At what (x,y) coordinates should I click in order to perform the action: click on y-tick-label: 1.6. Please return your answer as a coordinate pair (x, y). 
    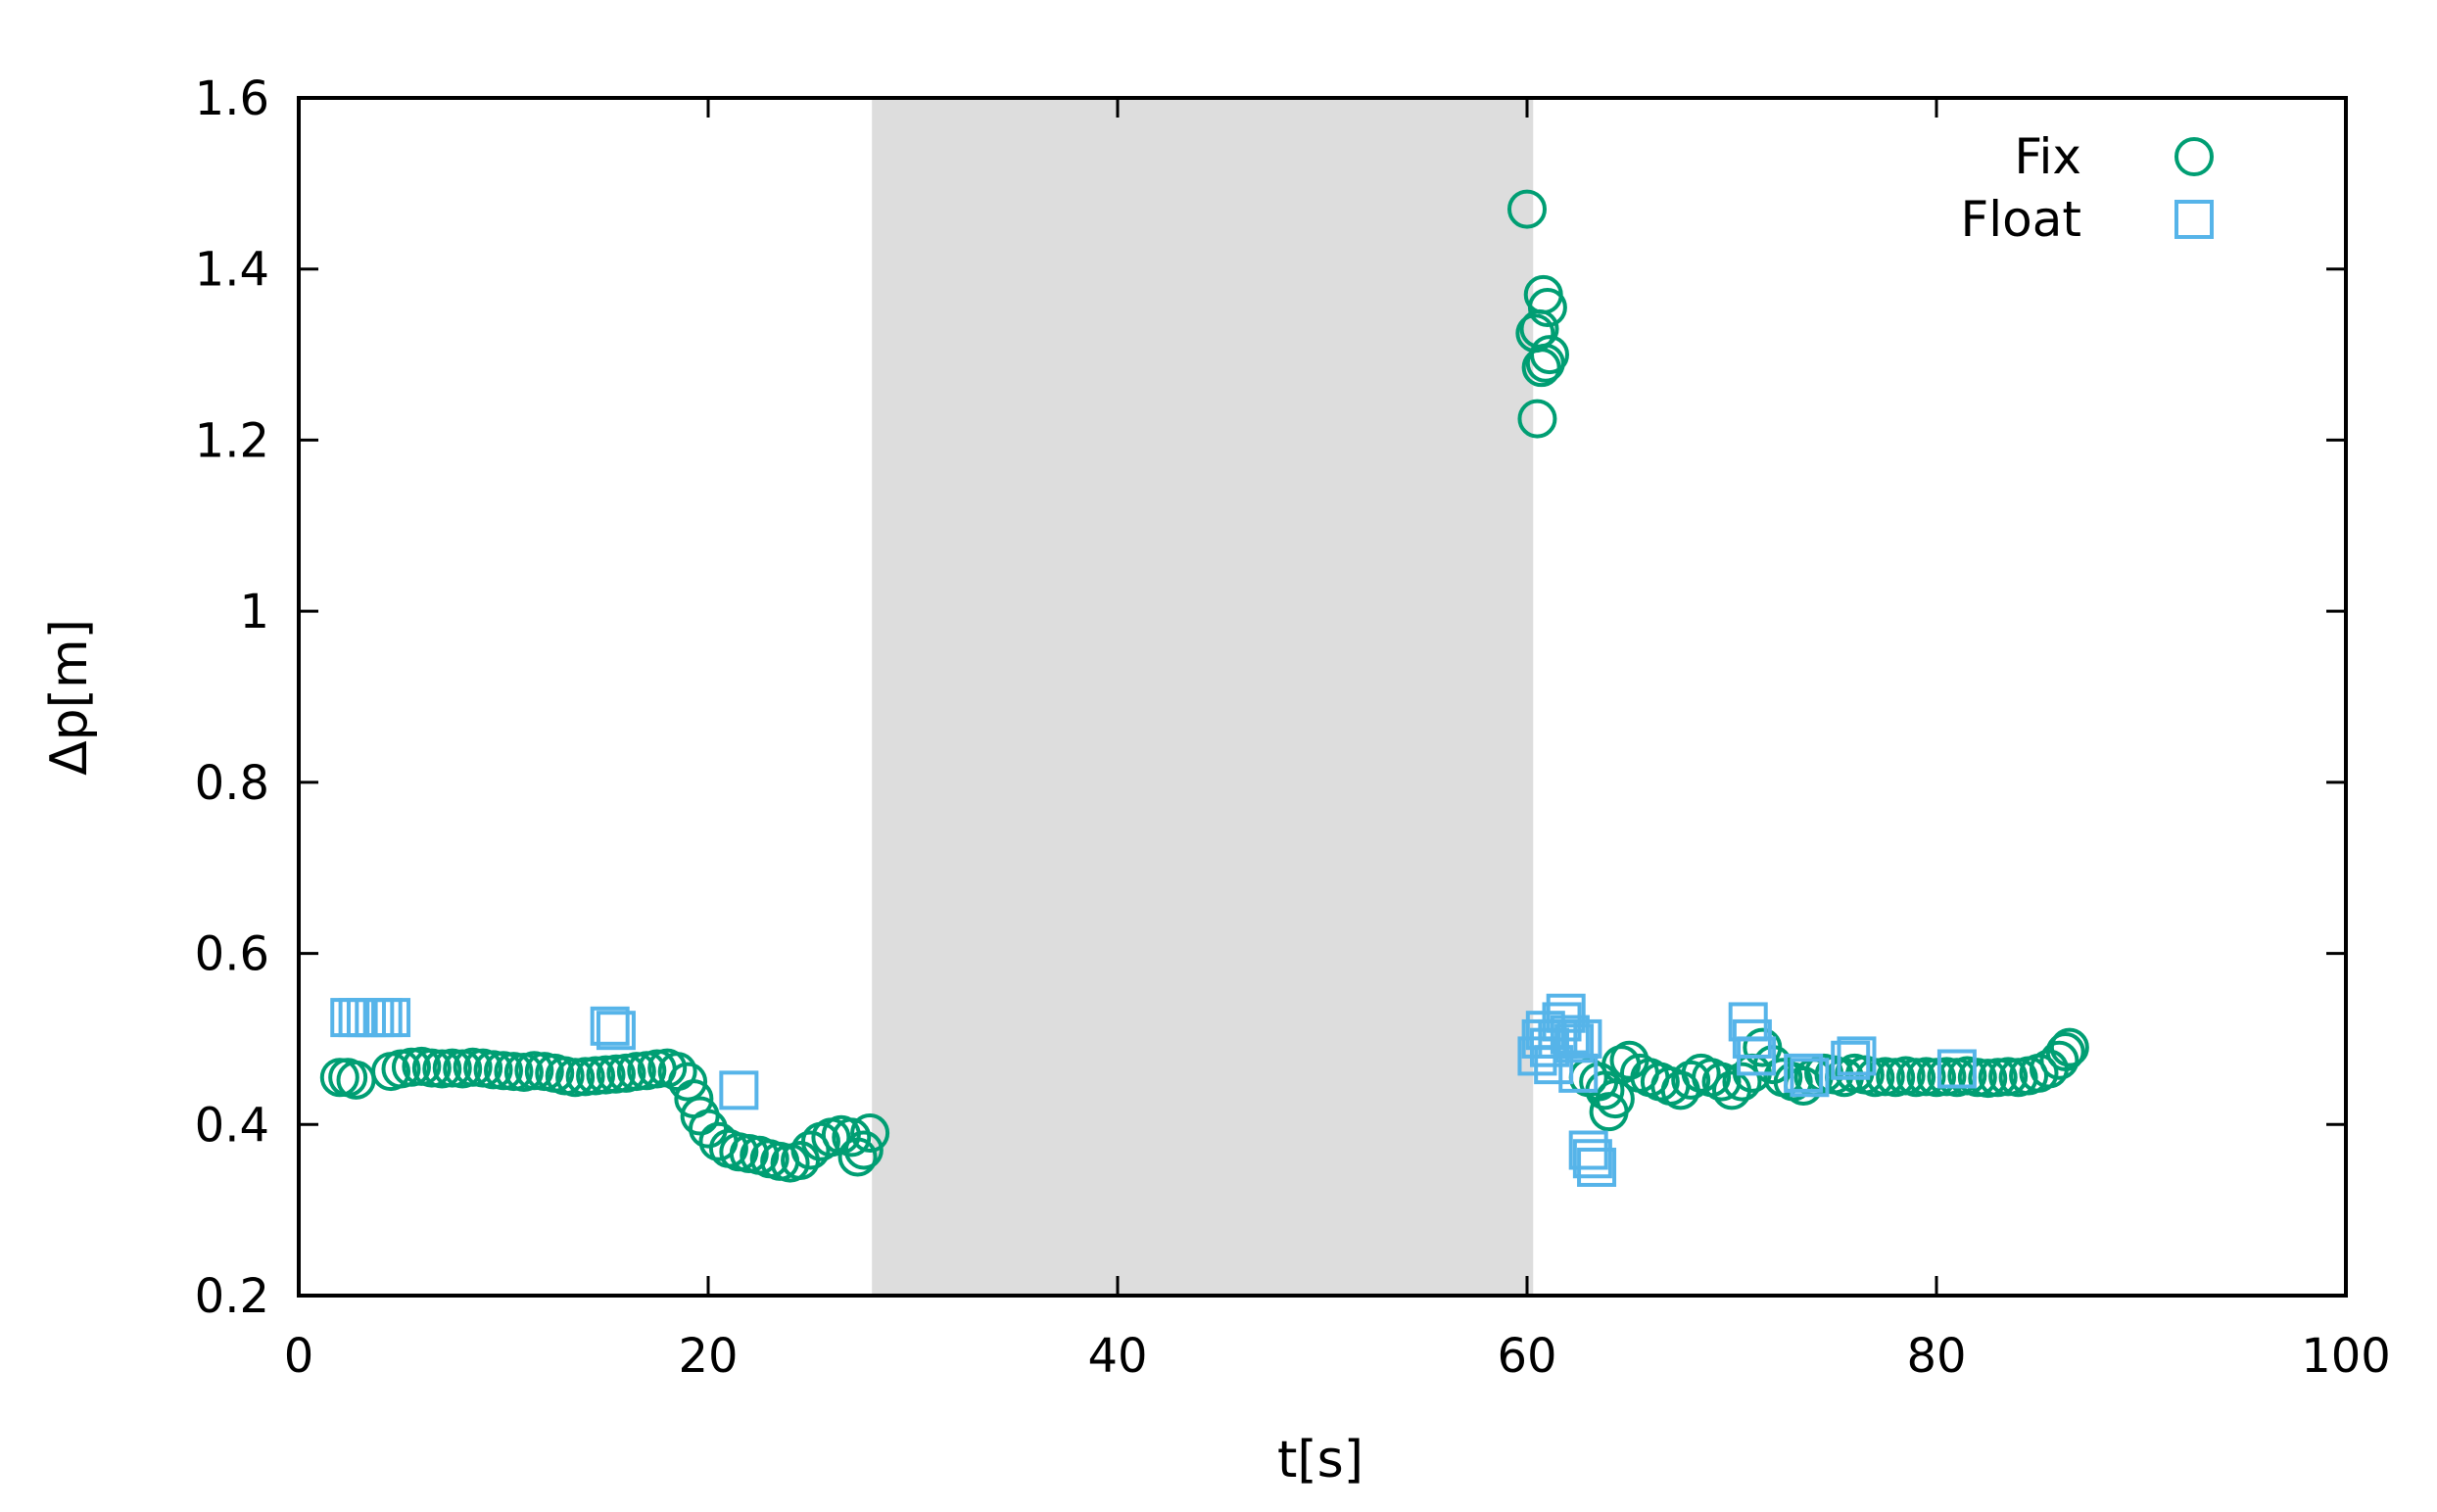
    Looking at the image, I should click on (232, 99).